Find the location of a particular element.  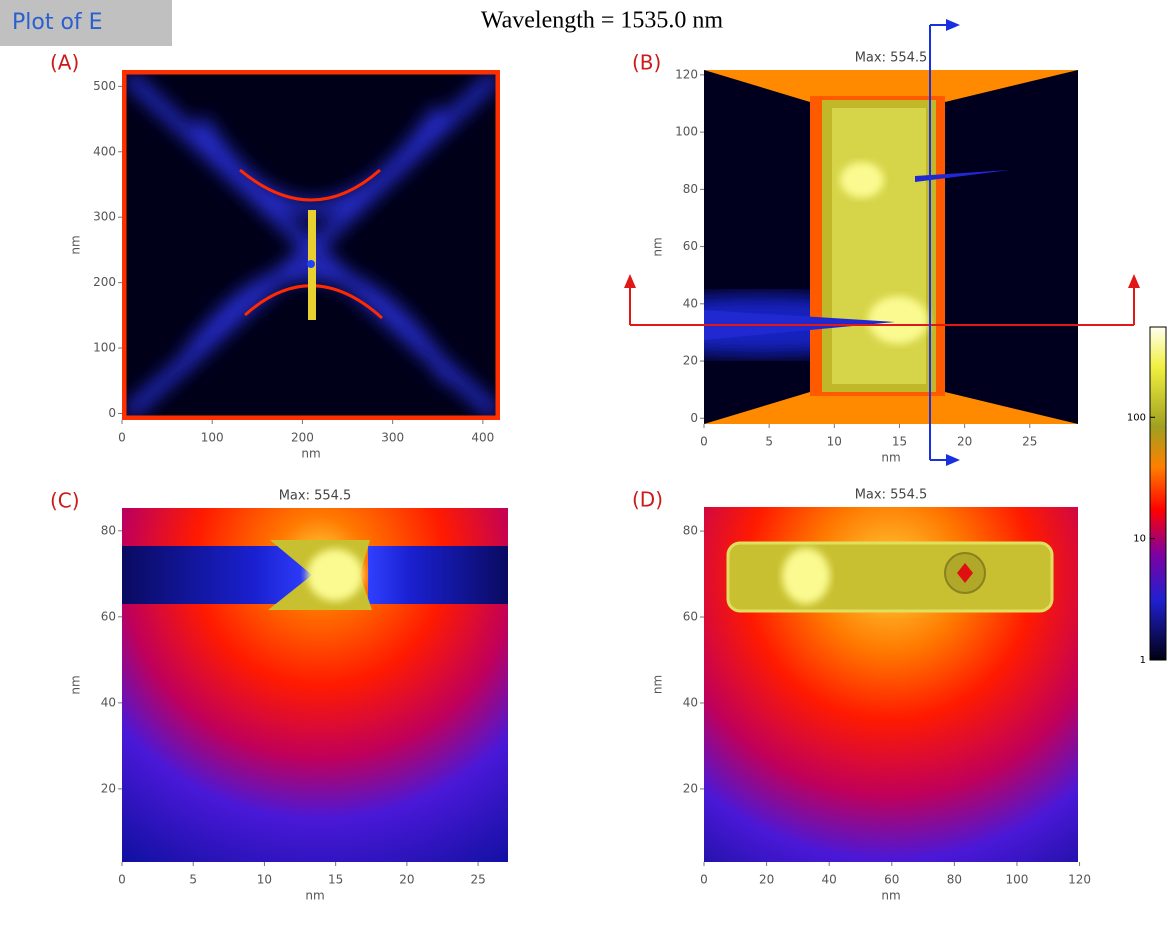

y-tick-label: 300 is located at coordinates (104, 217).